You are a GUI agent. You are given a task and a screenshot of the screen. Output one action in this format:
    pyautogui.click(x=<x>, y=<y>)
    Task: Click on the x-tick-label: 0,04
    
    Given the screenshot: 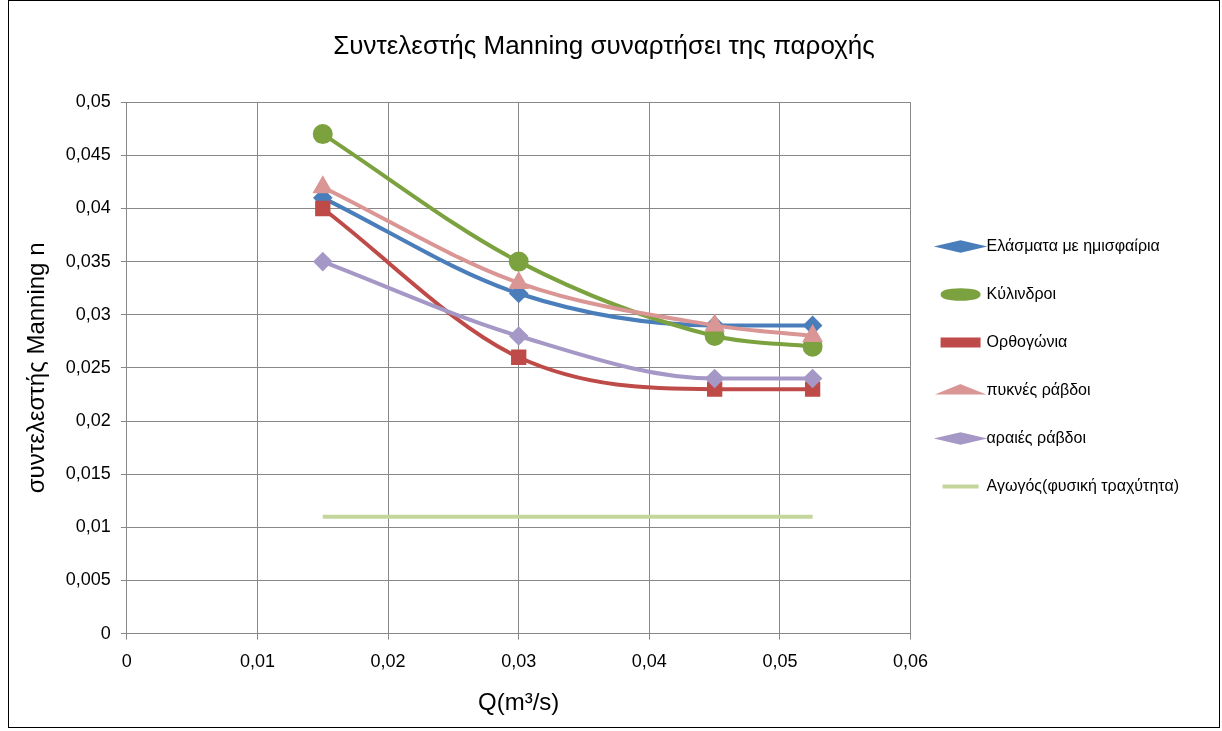 What is the action you would take?
    pyautogui.click(x=649, y=661)
    